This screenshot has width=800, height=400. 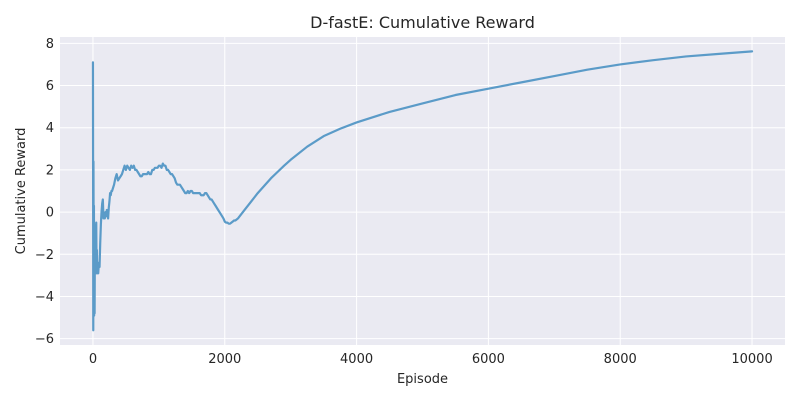 What do you see at coordinates (50, 86) in the screenshot?
I see `y-tick-label: 6` at bounding box center [50, 86].